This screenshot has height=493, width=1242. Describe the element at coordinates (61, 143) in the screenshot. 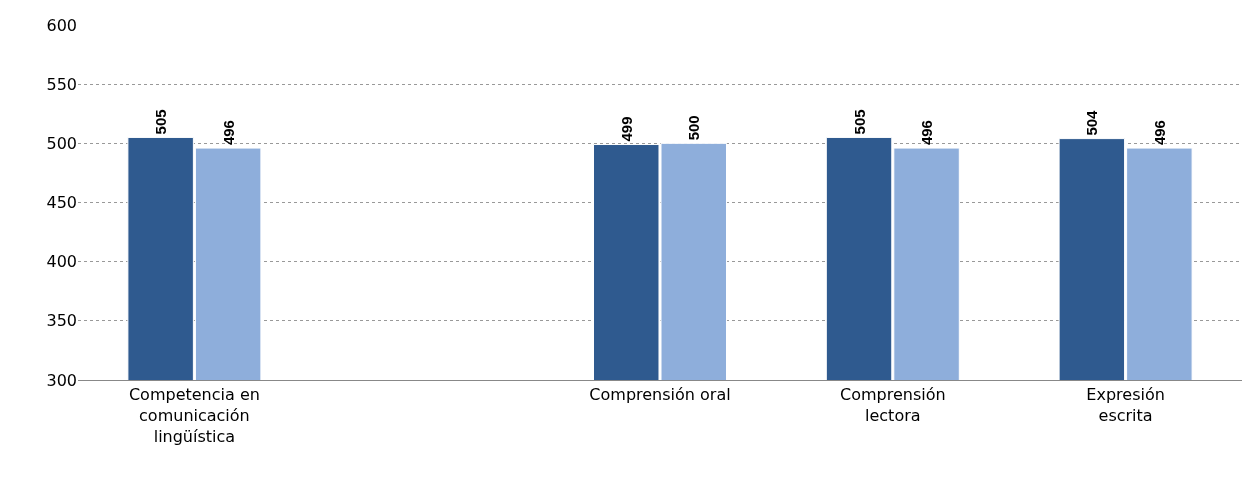

I see `y-tick-label: 500` at that location.